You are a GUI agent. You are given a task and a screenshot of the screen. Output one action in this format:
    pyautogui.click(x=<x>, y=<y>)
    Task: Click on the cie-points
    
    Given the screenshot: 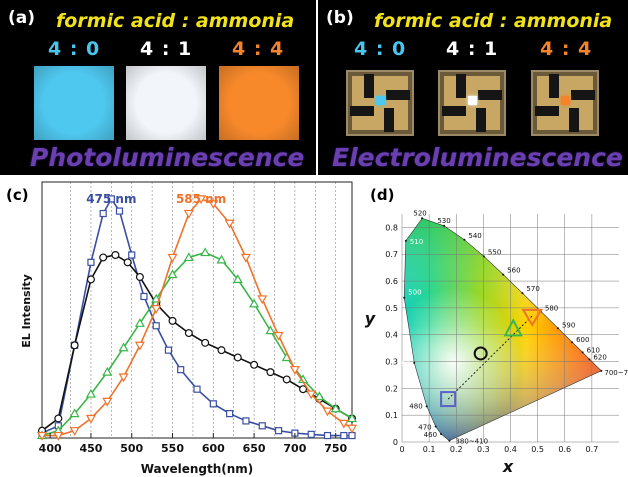 What is the action you would take?
    pyautogui.click(x=491, y=358)
    